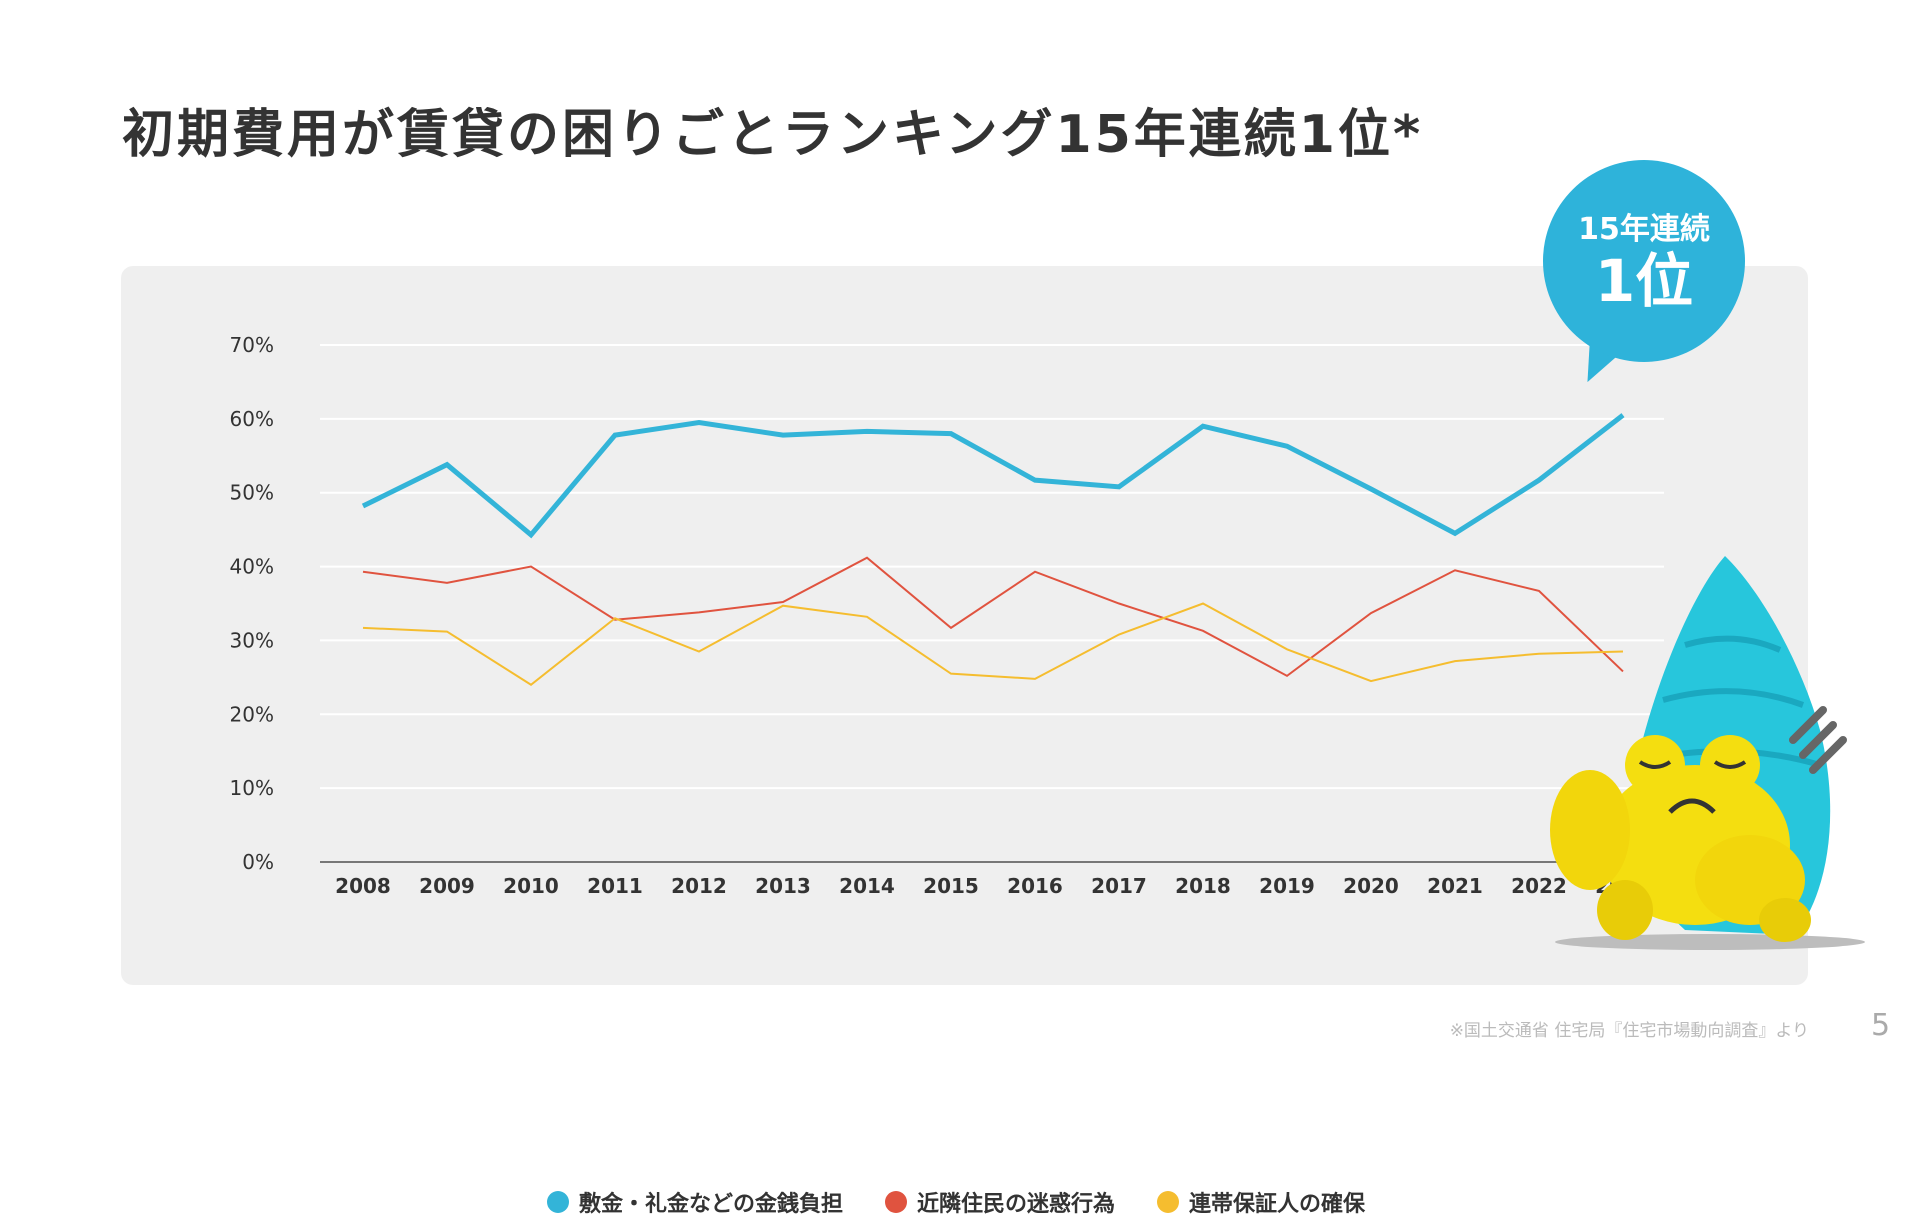  Describe the element at coordinates (252, 419) in the screenshot. I see `y-tick-label: 60%` at that location.